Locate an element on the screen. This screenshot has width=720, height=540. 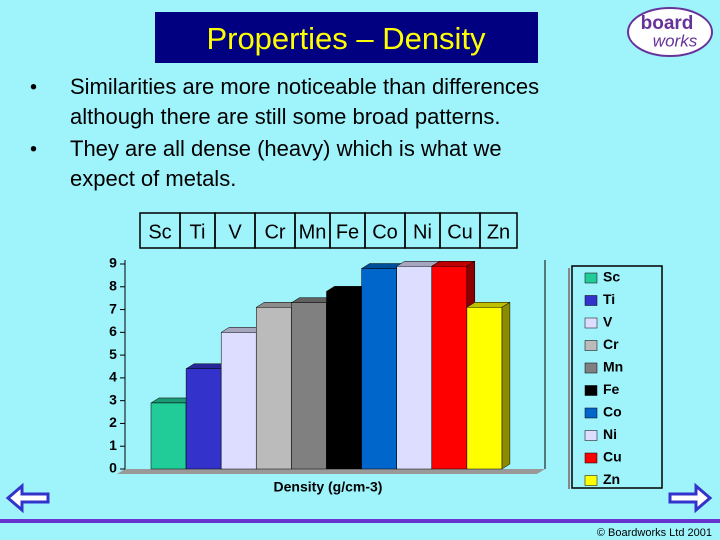
y-tick-label: 6 is located at coordinates (113, 331).